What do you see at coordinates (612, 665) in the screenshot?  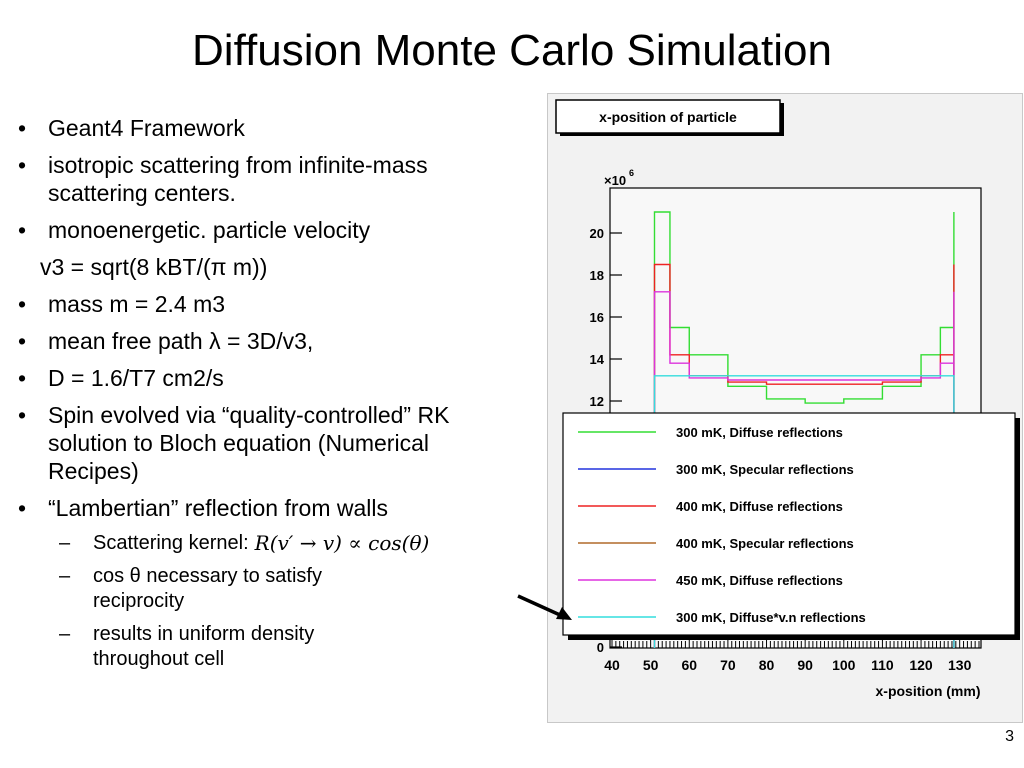 I see `x-tick-label: 40` at bounding box center [612, 665].